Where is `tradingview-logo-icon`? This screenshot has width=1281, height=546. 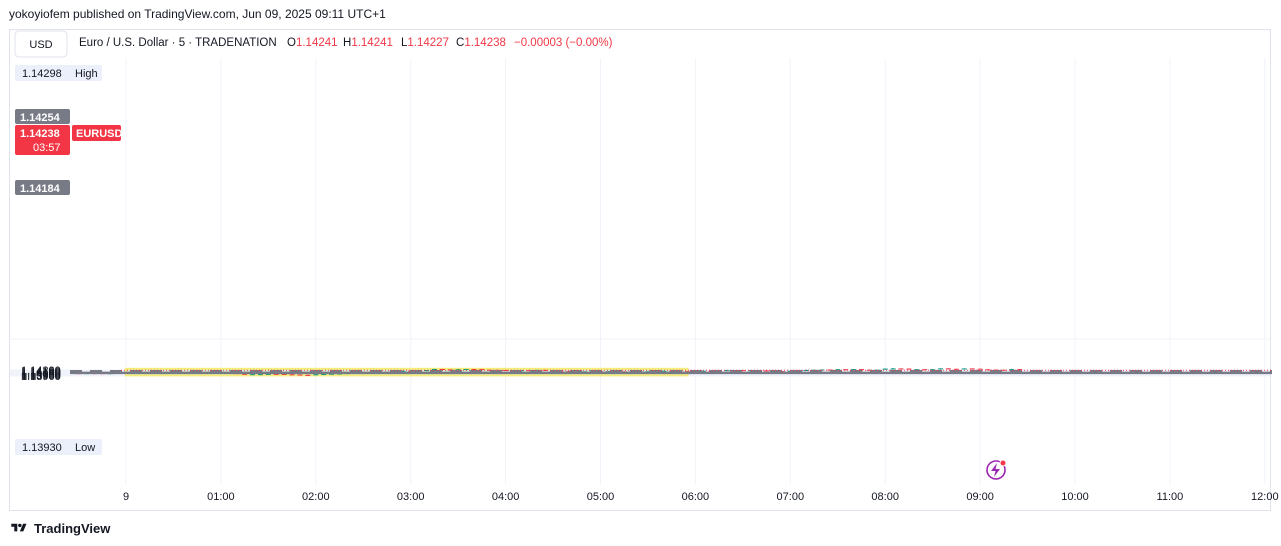
tradingview-logo-icon is located at coordinates (19, 527).